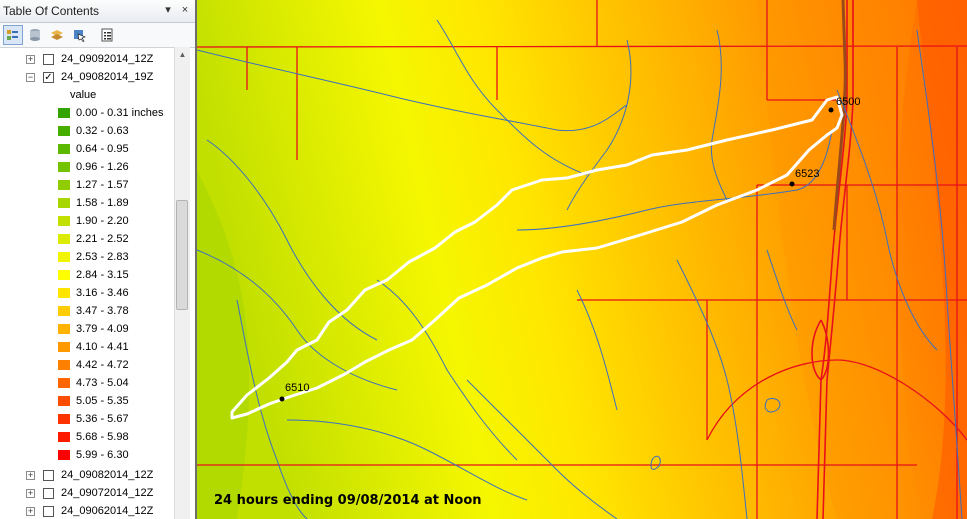 Image resolution: width=967 pixels, height=519 pixels. Describe the element at coordinates (48, 77) in the screenshot. I see `layer-visibility-checkbox: ✓` at that location.